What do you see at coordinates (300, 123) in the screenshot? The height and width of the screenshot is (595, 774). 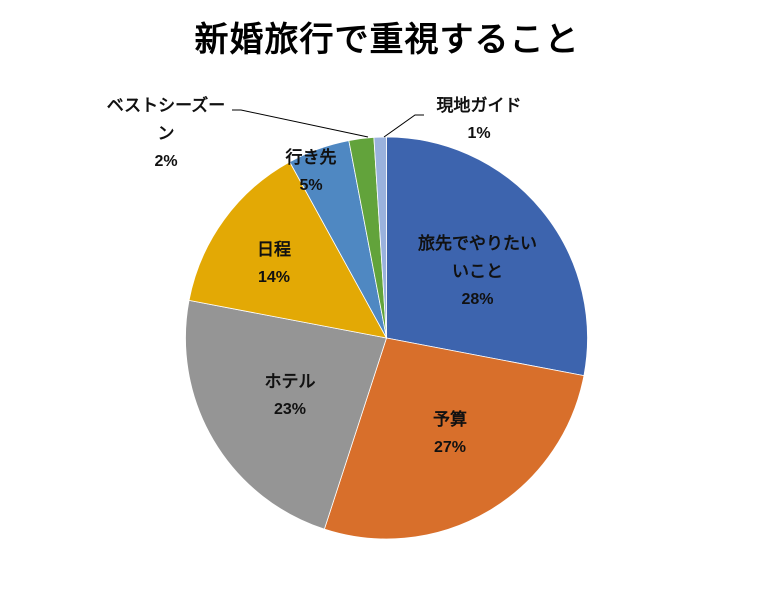 I see `leader-line-best-season` at bounding box center [300, 123].